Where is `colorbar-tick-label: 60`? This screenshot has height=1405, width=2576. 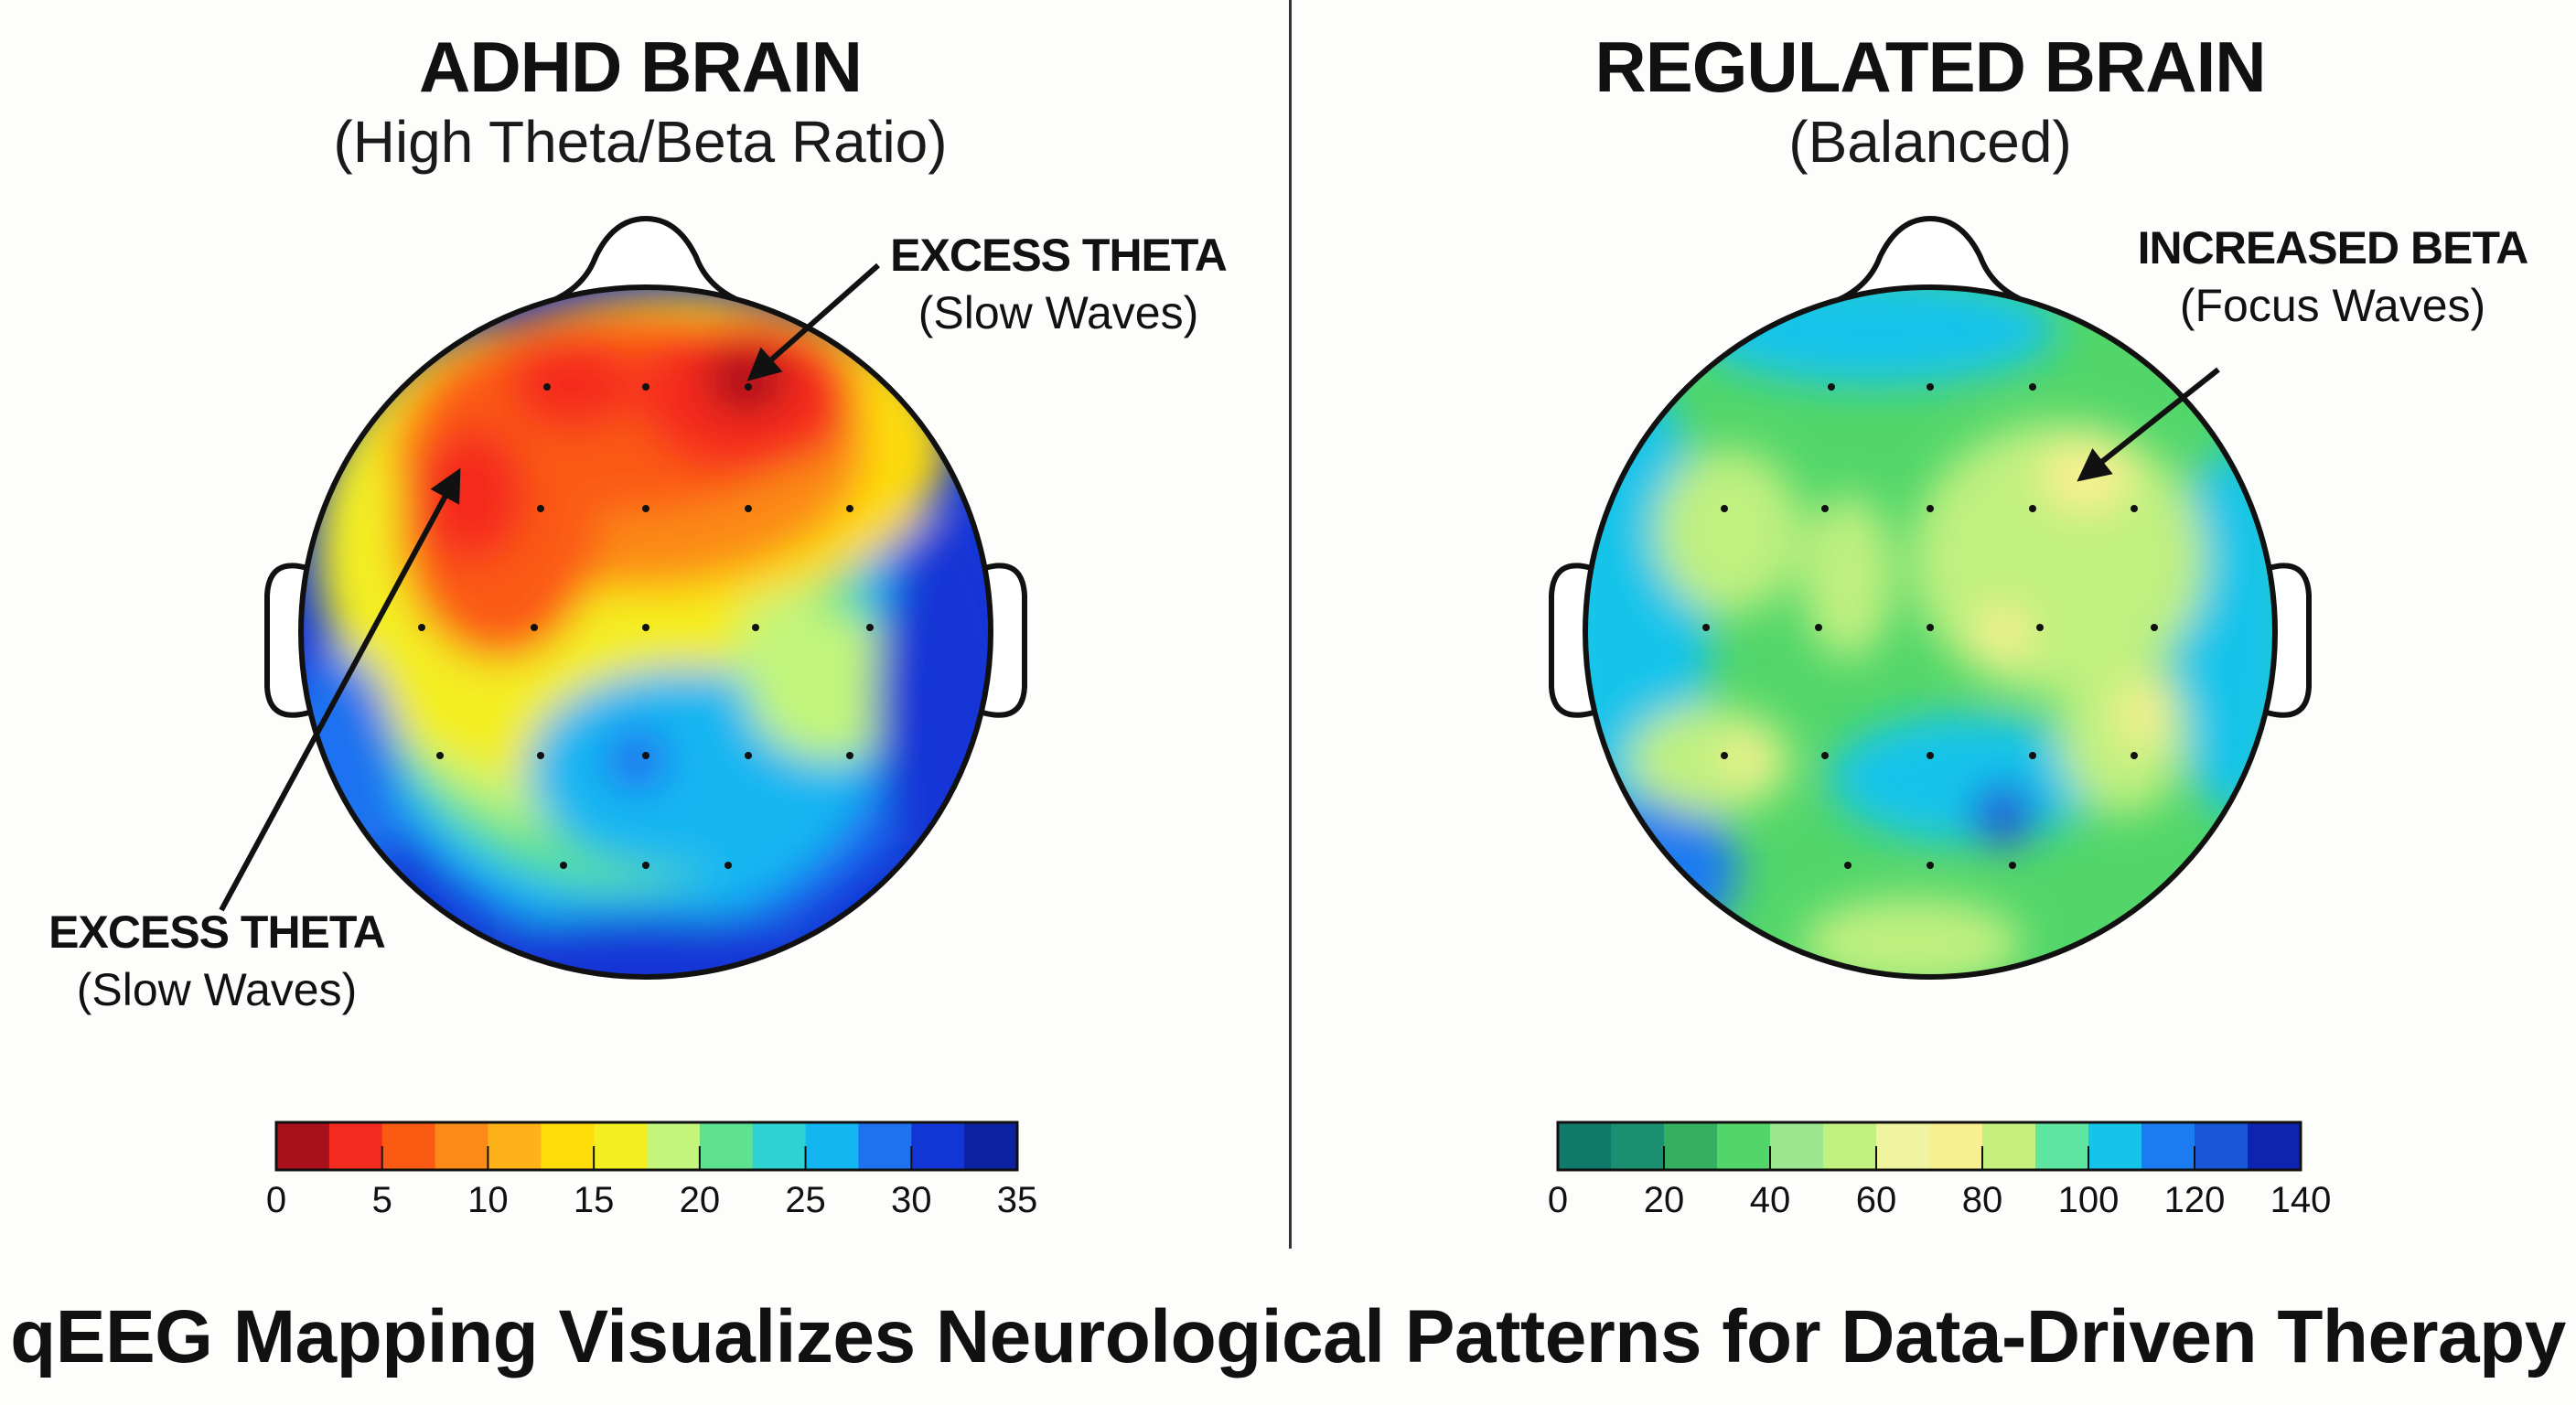
colorbar-tick-label: 60 is located at coordinates (1876, 1200).